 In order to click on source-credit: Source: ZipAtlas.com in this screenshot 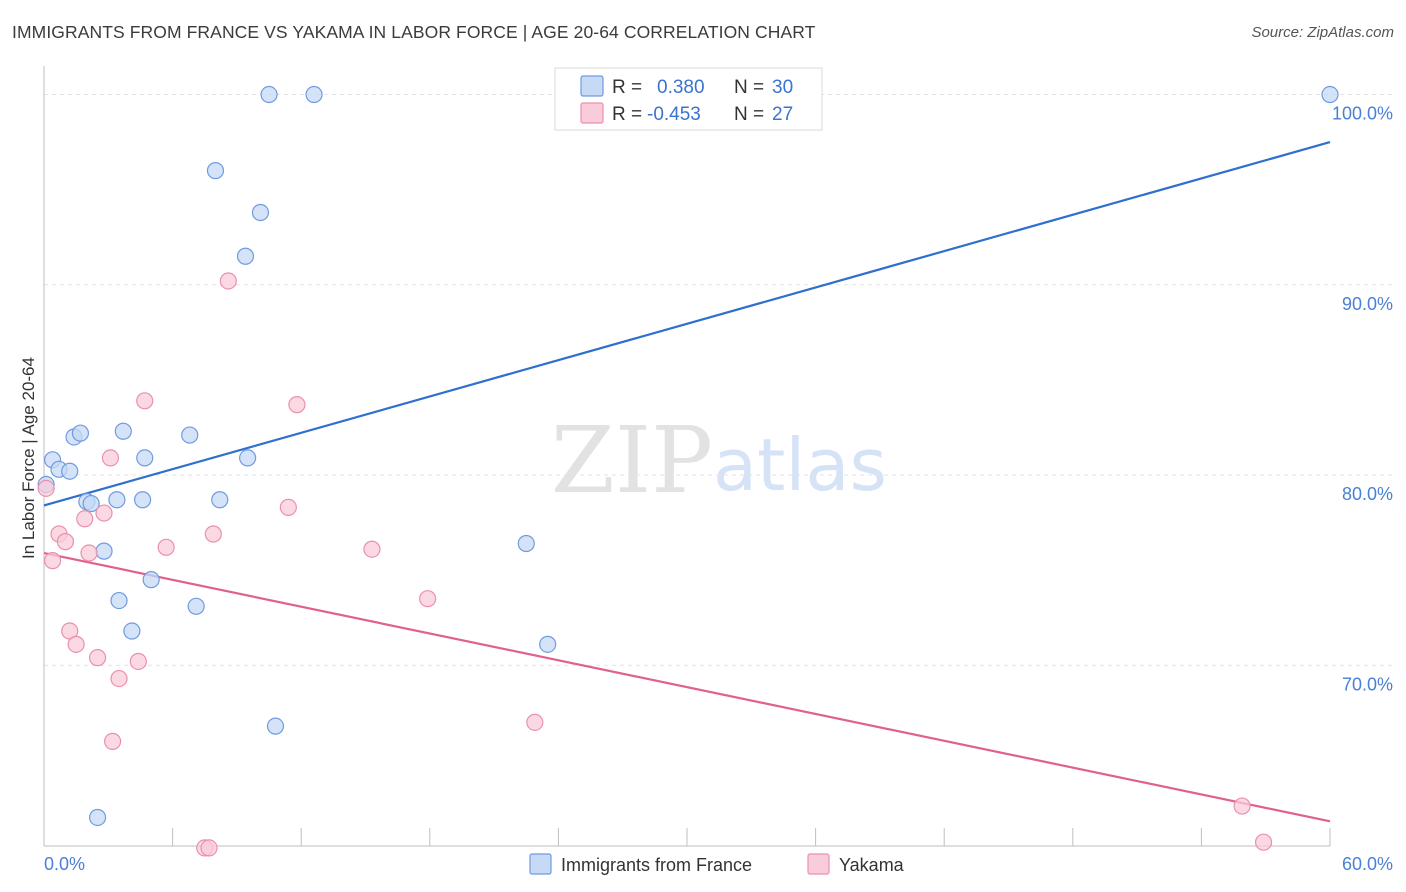, I will do `click(1322, 32)`.